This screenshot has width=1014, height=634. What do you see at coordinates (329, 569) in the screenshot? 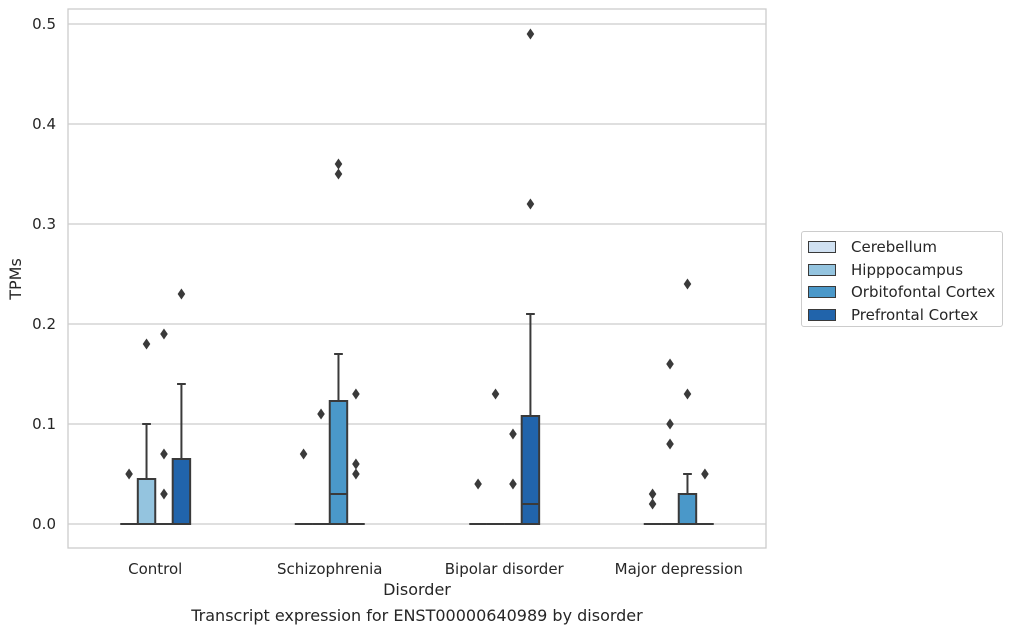
I see `x-tick-label: Schizophrenia` at bounding box center [329, 569].